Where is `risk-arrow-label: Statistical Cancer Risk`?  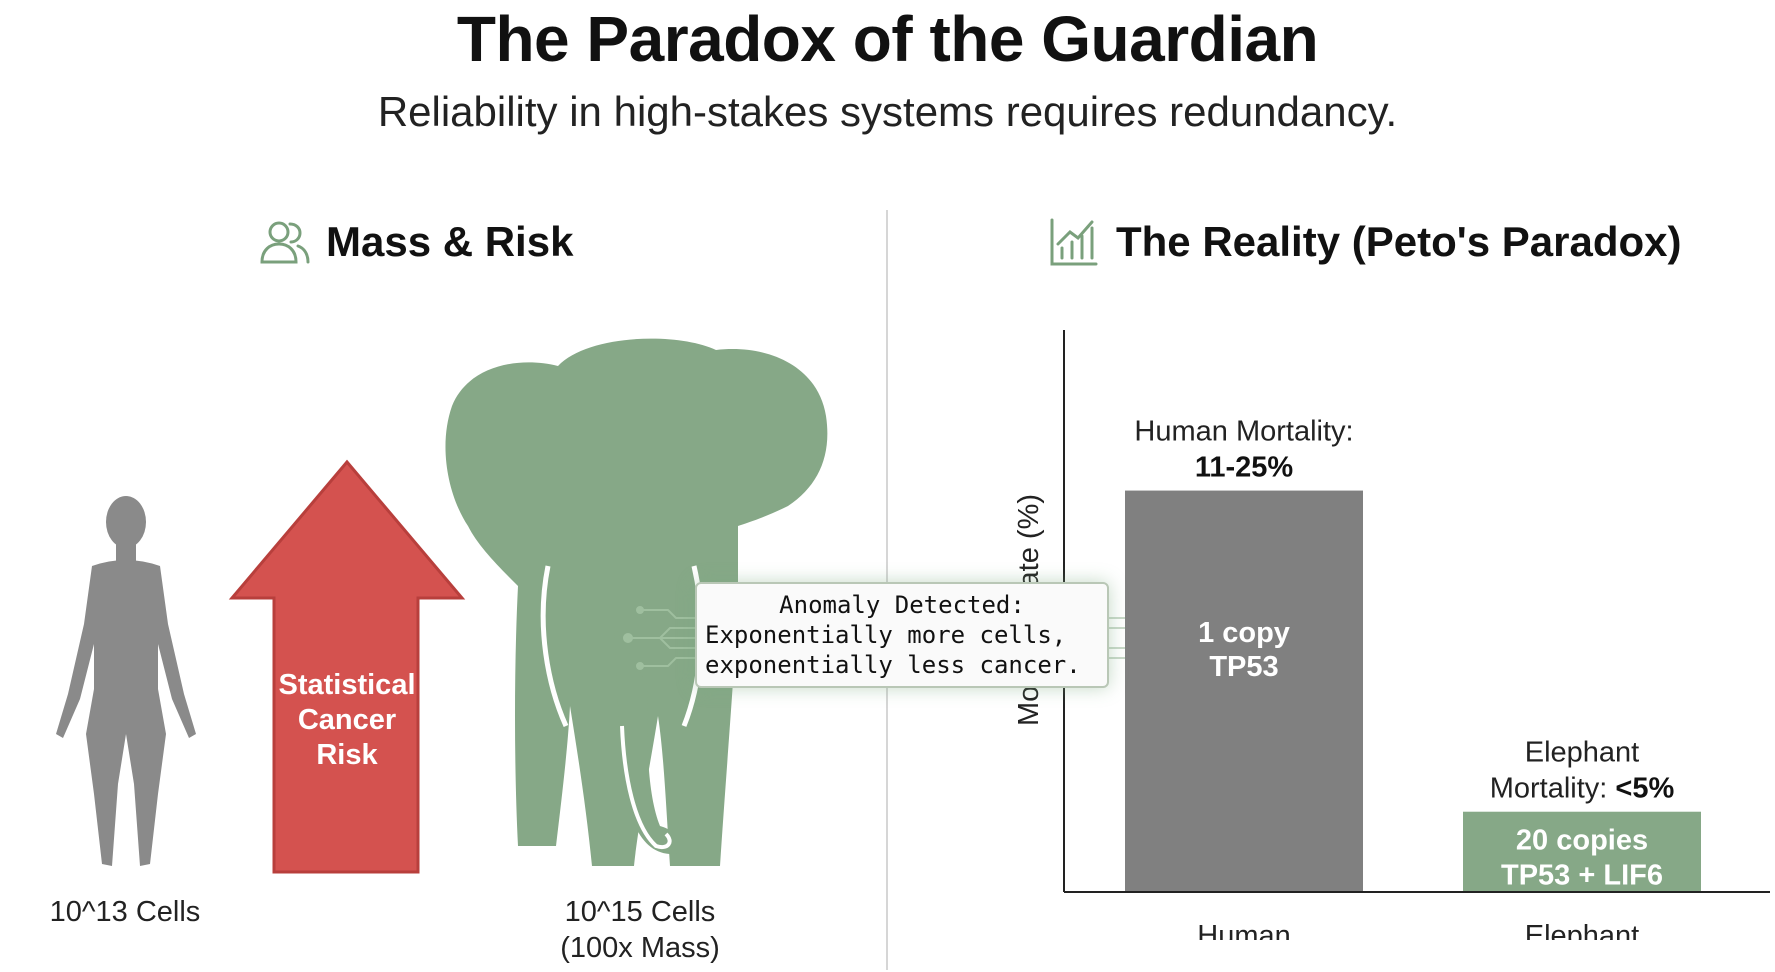 risk-arrow-label: Statistical Cancer Risk is located at coordinates (347, 720).